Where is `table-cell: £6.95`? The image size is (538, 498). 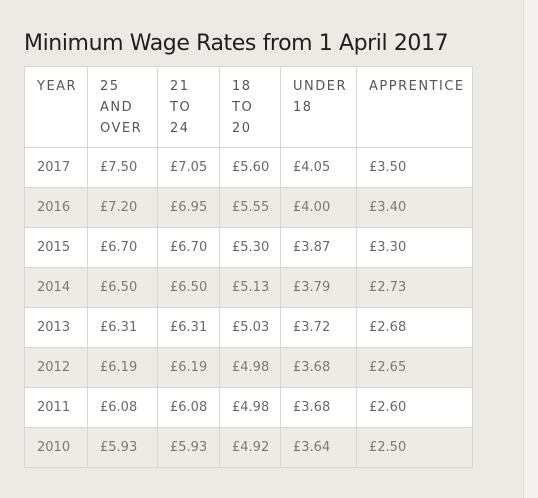
table-cell: £6.95 is located at coordinates (188, 207).